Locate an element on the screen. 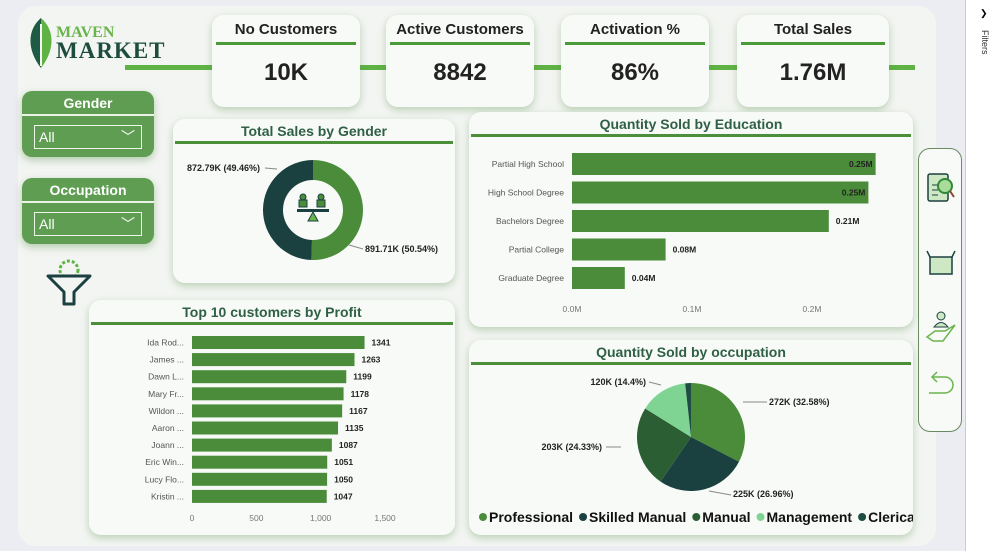 This screenshot has height=551, width=1000. leaf-icon is located at coordinates (41, 43).